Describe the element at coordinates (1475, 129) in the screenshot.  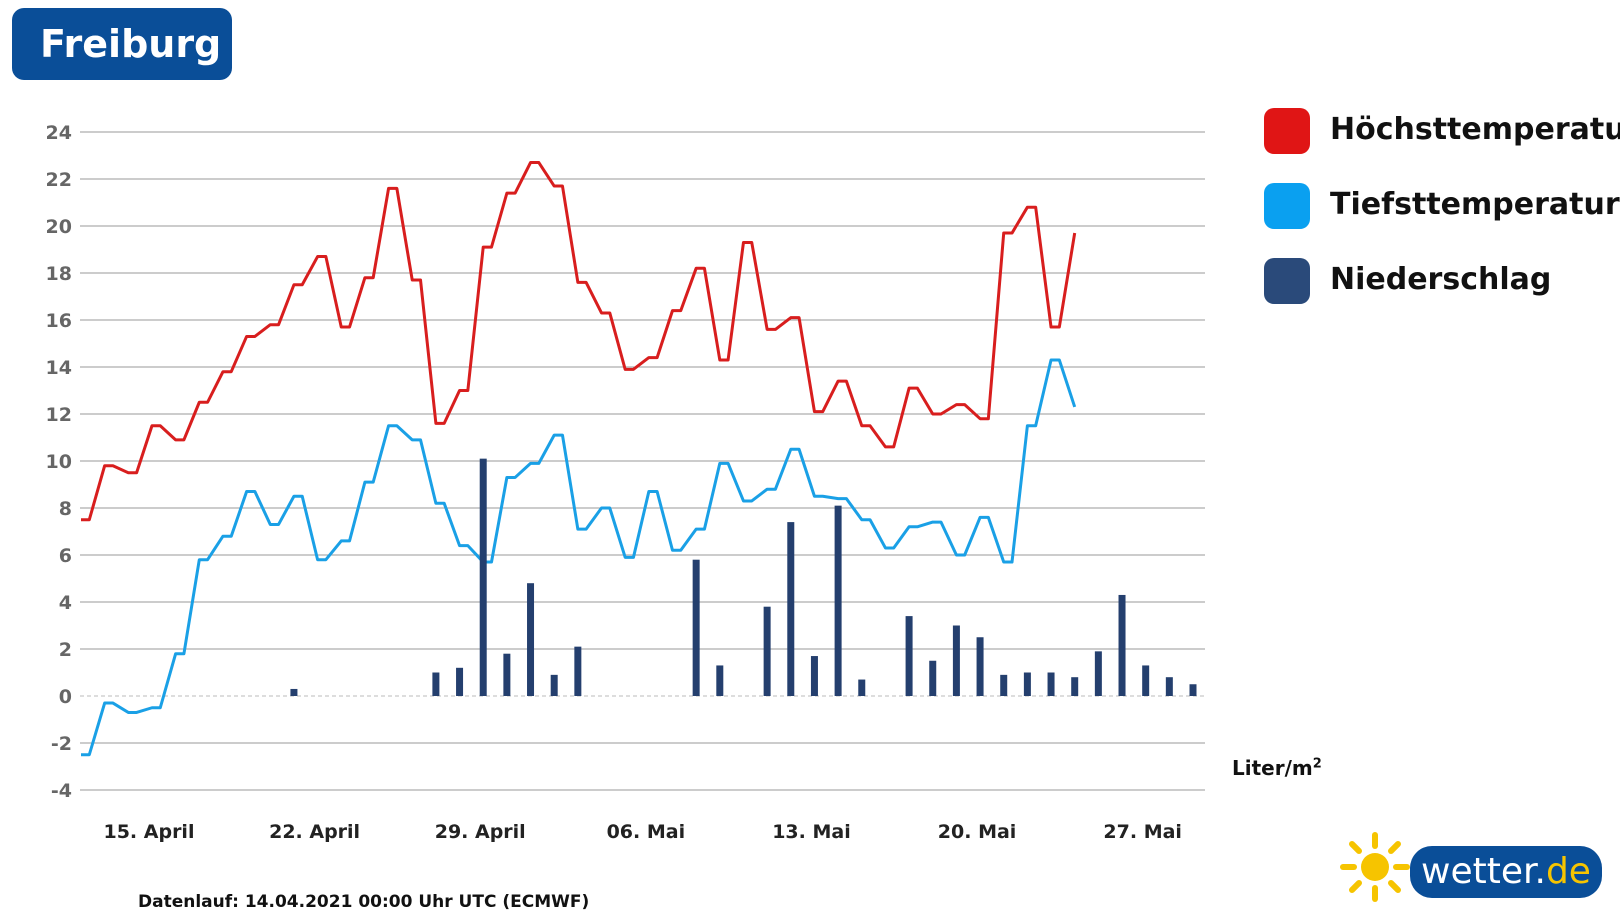
I see `legend-label-tmax: Höchsttemperatur` at that location.